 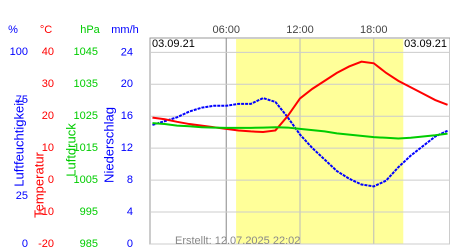 I want to click on y-tick-label: 24, so click(x=127, y=52).